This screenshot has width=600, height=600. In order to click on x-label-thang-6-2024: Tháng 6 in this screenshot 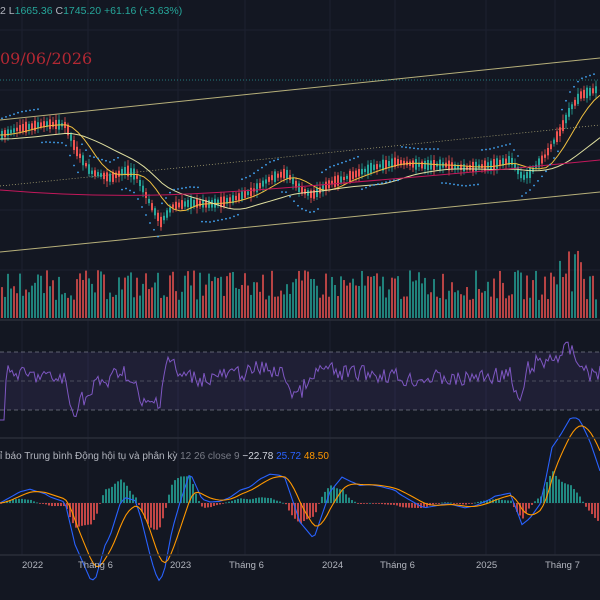, I will do `click(397, 565)`.